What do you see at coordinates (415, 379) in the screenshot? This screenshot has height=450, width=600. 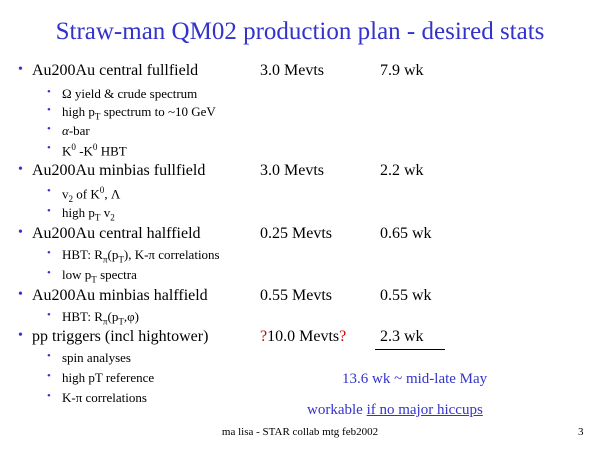 I see `total-weeks-summary: 13.6 wk ~ mid-late May` at bounding box center [415, 379].